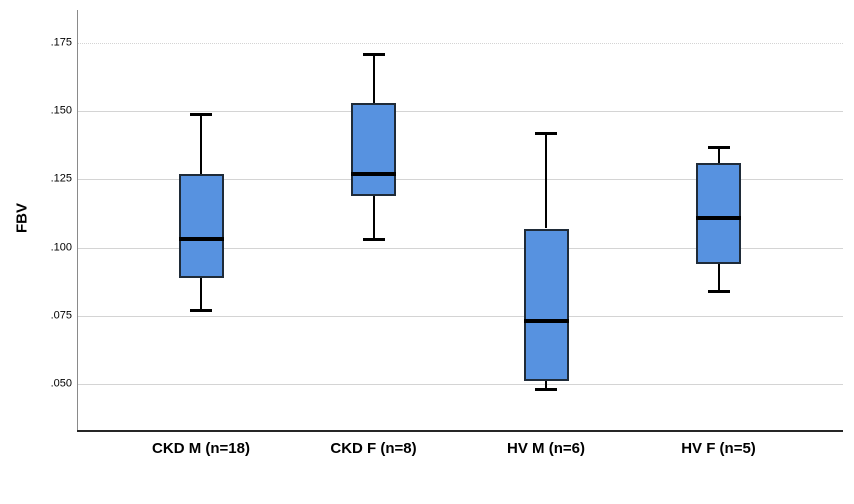 This screenshot has width=854, height=504. What do you see at coordinates (22, 218) in the screenshot?
I see `y-axis-title: FBV` at bounding box center [22, 218].